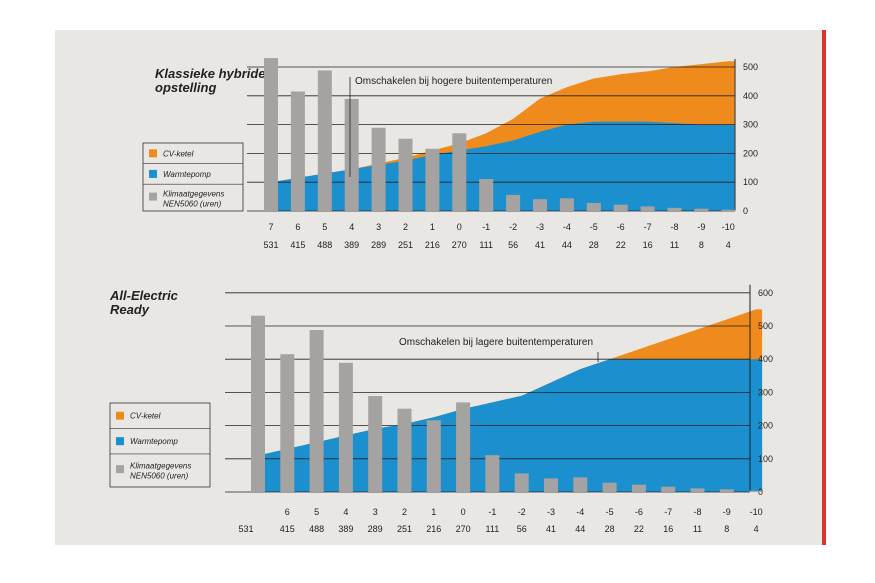  Describe the element at coordinates (178, 153) in the screenshot. I see `legend-cv-ketel: CV-ketel` at that location.